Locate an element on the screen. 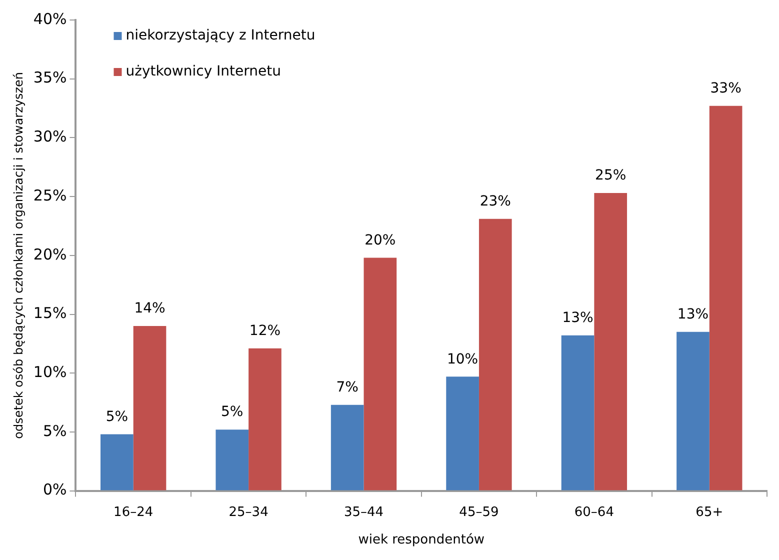 This screenshot has height=560, width=779. y-tick-label: 0% is located at coordinates (54, 489).